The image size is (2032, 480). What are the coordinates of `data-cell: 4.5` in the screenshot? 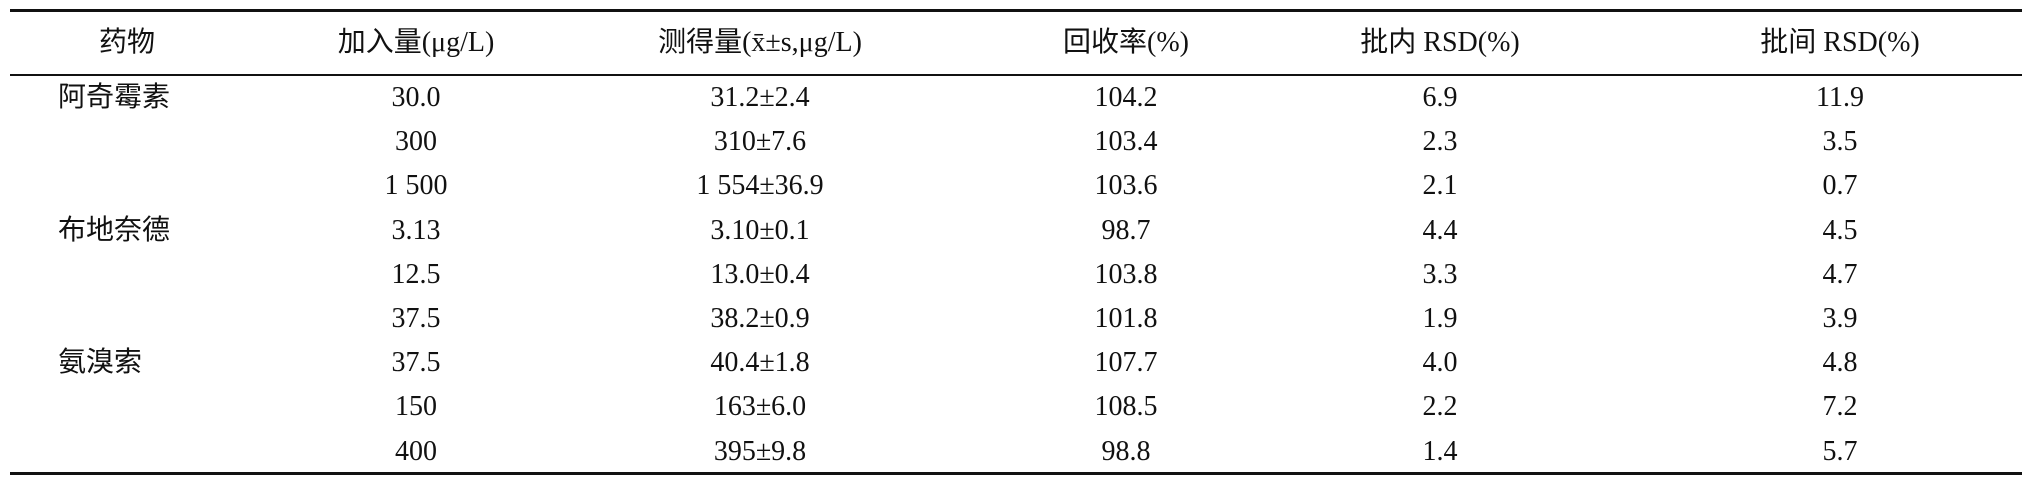 It's located at (1840, 230).